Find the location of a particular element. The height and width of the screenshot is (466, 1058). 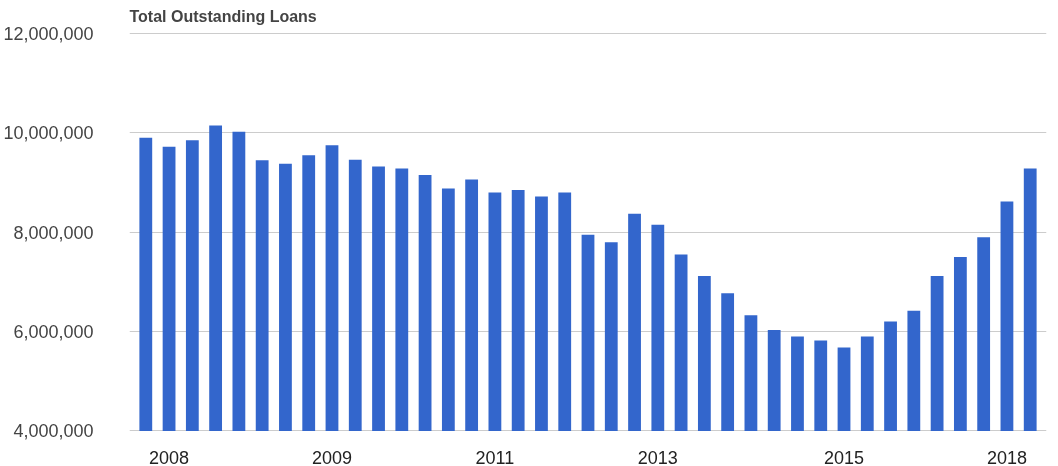

y-tick-label: 6,000,000 is located at coordinates (53, 332).